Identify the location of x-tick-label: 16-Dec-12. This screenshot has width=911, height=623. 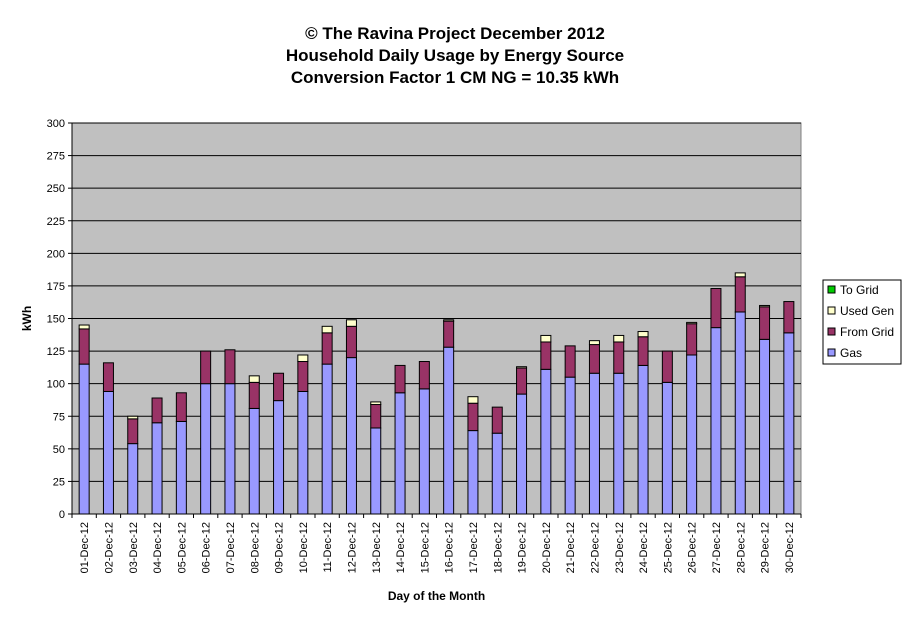
(450, 547).